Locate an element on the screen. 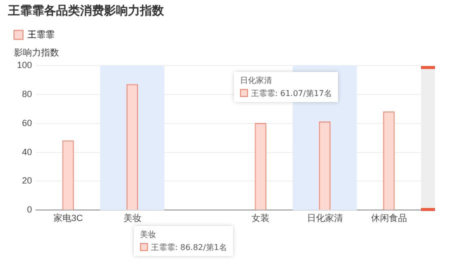 The image size is (451, 267). chart-title: 王霏霏各品类消费影响力指数 is located at coordinates (86, 10).